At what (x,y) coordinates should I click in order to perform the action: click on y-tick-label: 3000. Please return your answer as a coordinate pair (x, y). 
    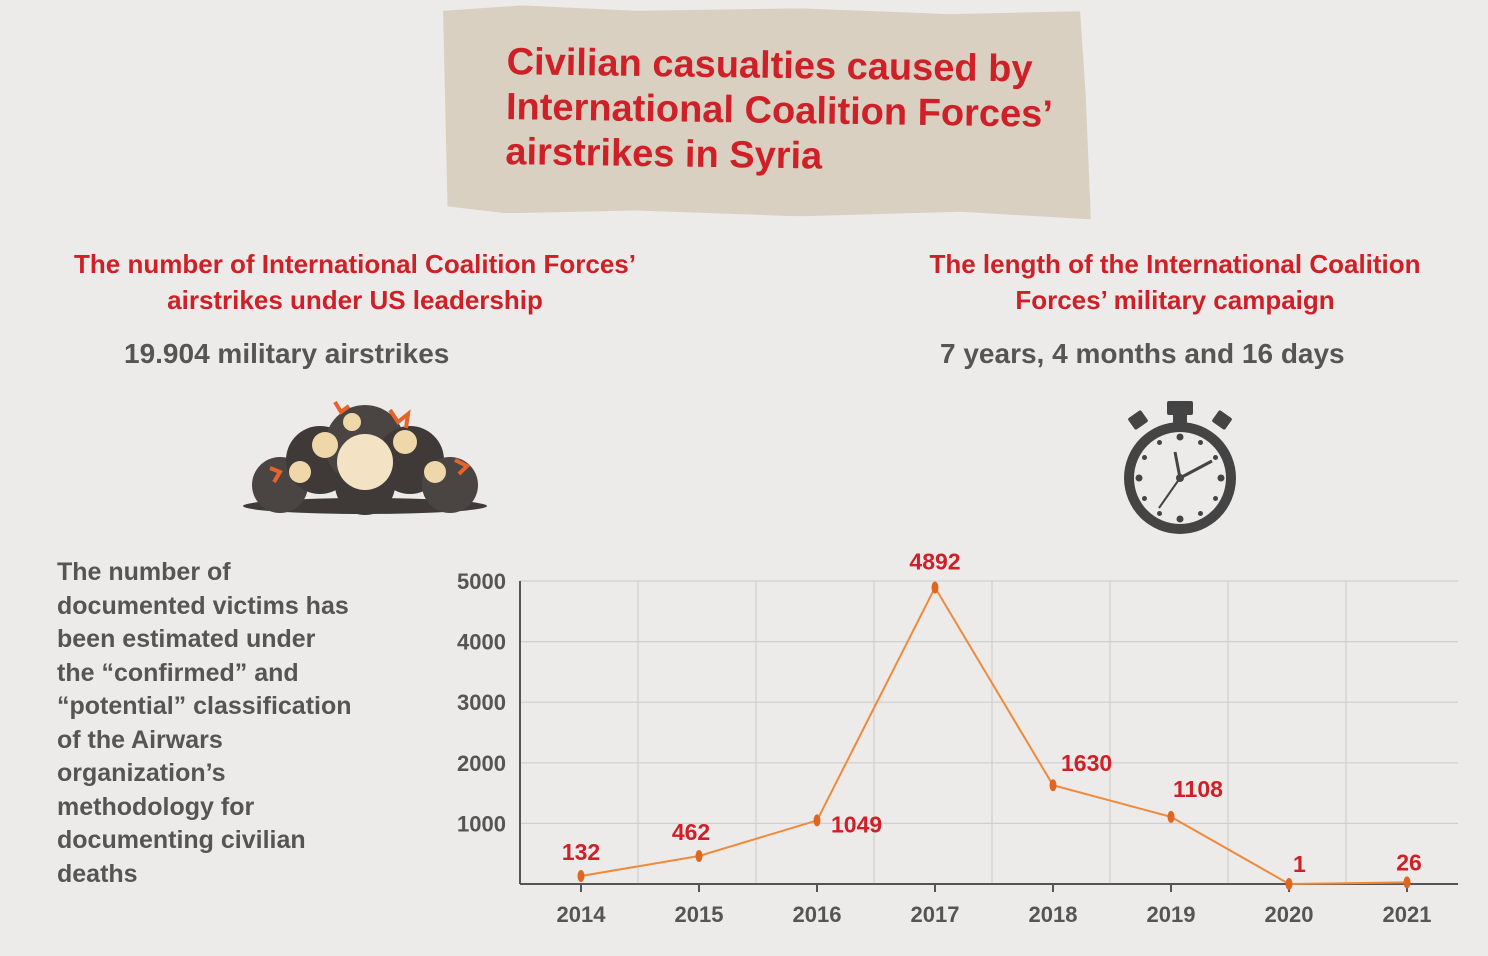
    Looking at the image, I should click on (481, 702).